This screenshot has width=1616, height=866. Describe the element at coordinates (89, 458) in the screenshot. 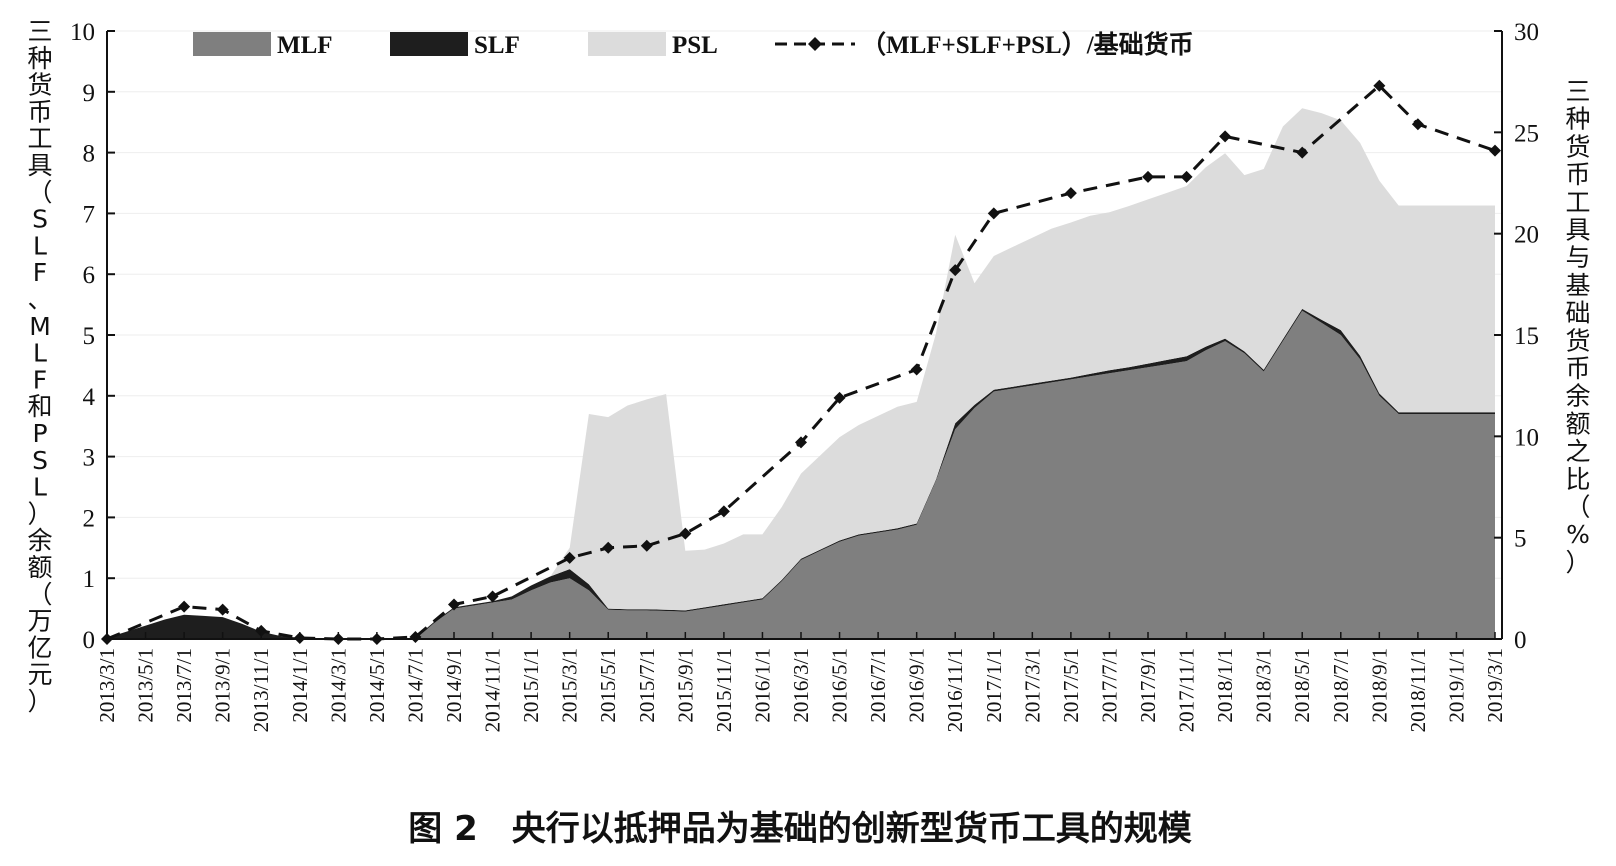

I see `left-tick-label-3: 3` at that location.